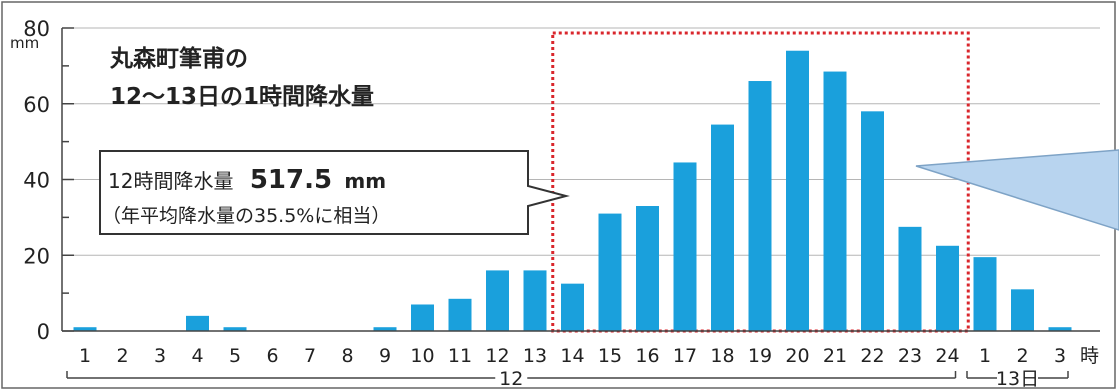 The width and height of the screenshot is (1119, 390). Describe the element at coordinates (272, 356) in the screenshot. I see `x-tick-label: 6` at that location.